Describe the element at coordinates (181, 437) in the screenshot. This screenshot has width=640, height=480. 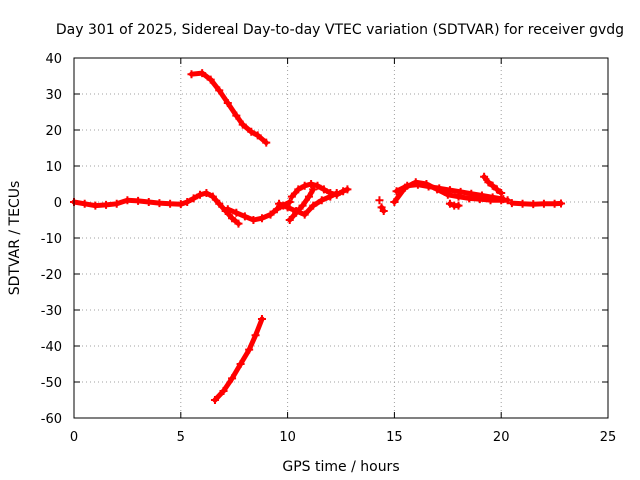
I see `x-tick-label: 5` at that location.